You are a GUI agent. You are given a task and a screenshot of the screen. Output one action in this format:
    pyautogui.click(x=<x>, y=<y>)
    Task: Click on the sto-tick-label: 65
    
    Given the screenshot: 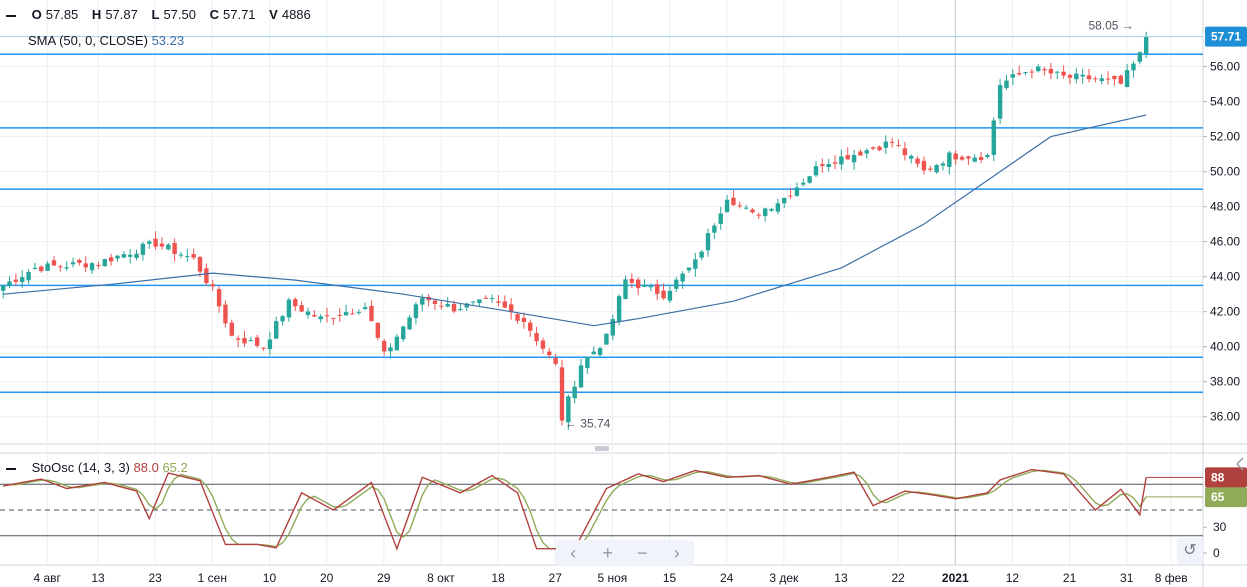 What is the action you would take?
    pyautogui.click(x=1218, y=497)
    